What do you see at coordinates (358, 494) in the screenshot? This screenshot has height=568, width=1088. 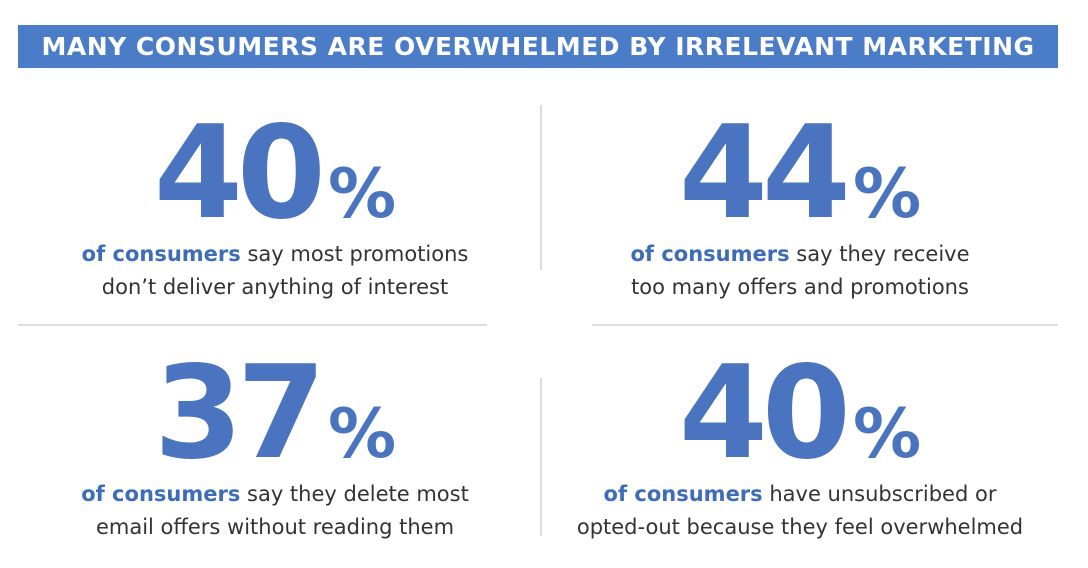 I see `description-text: say they delete most` at bounding box center [358, 494].